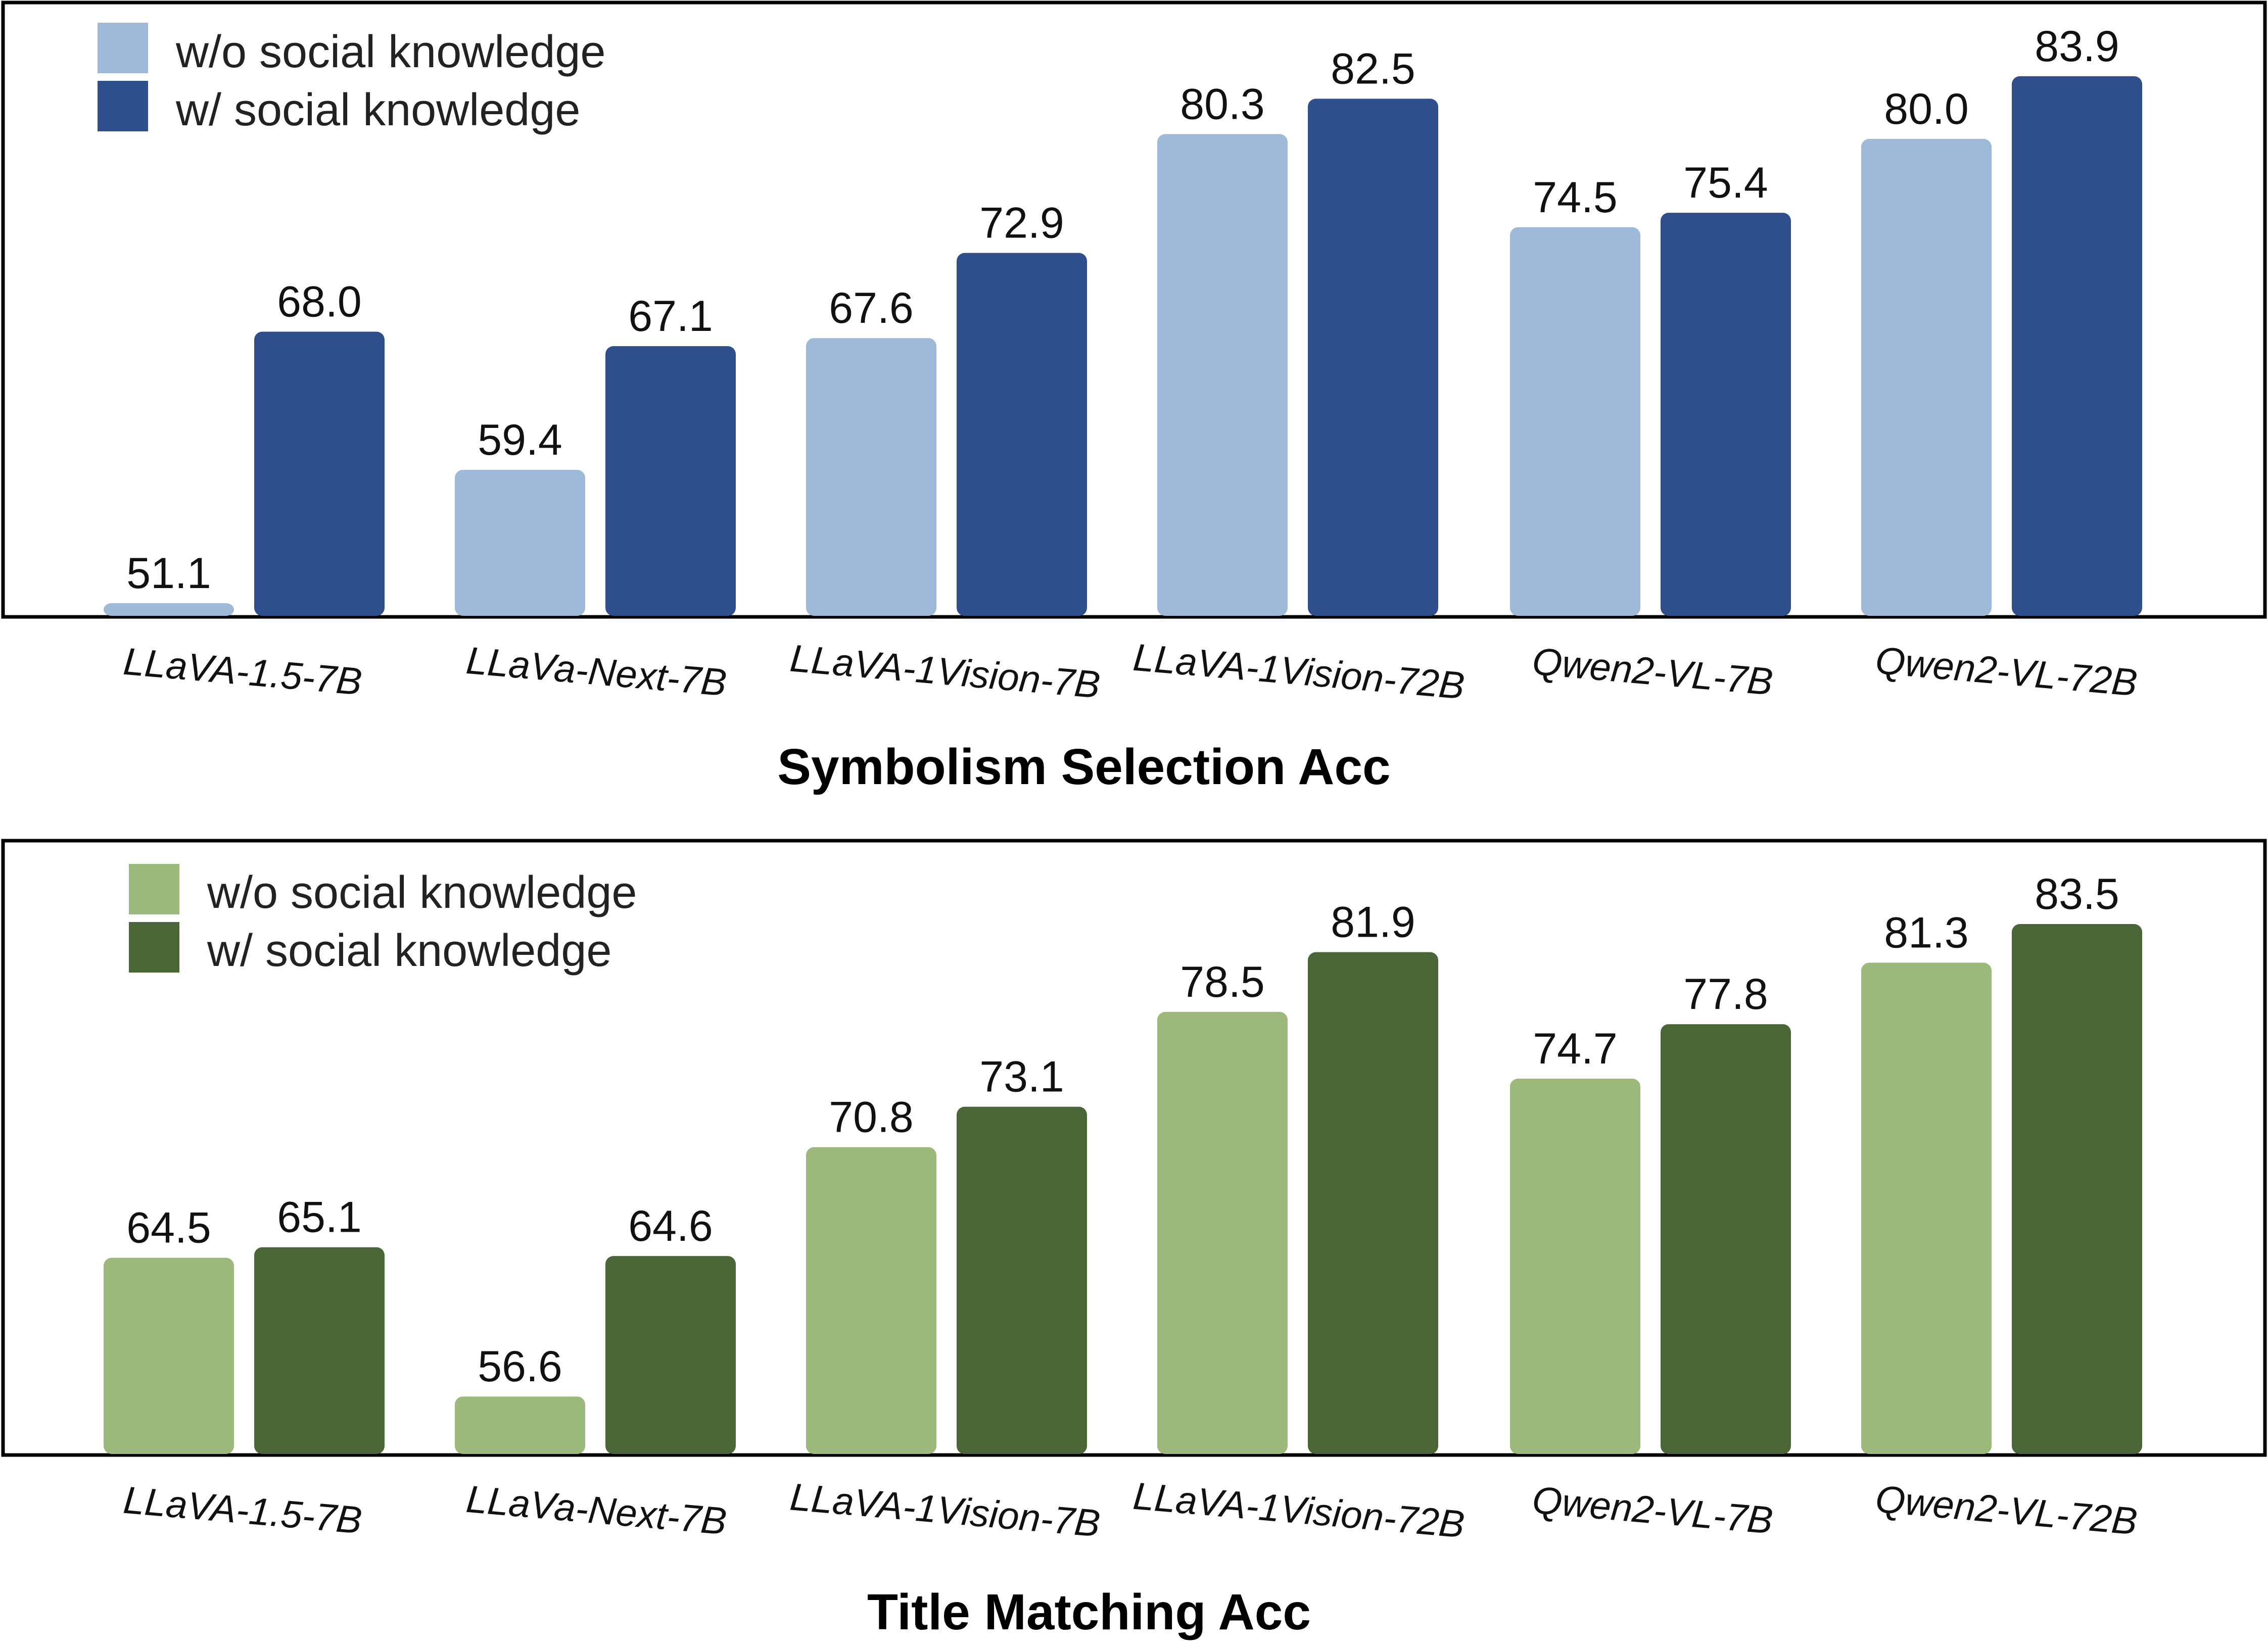 This screenshot has height=1647, width=2268. I want to click on data-label: 78.5, so click(1222, 982).